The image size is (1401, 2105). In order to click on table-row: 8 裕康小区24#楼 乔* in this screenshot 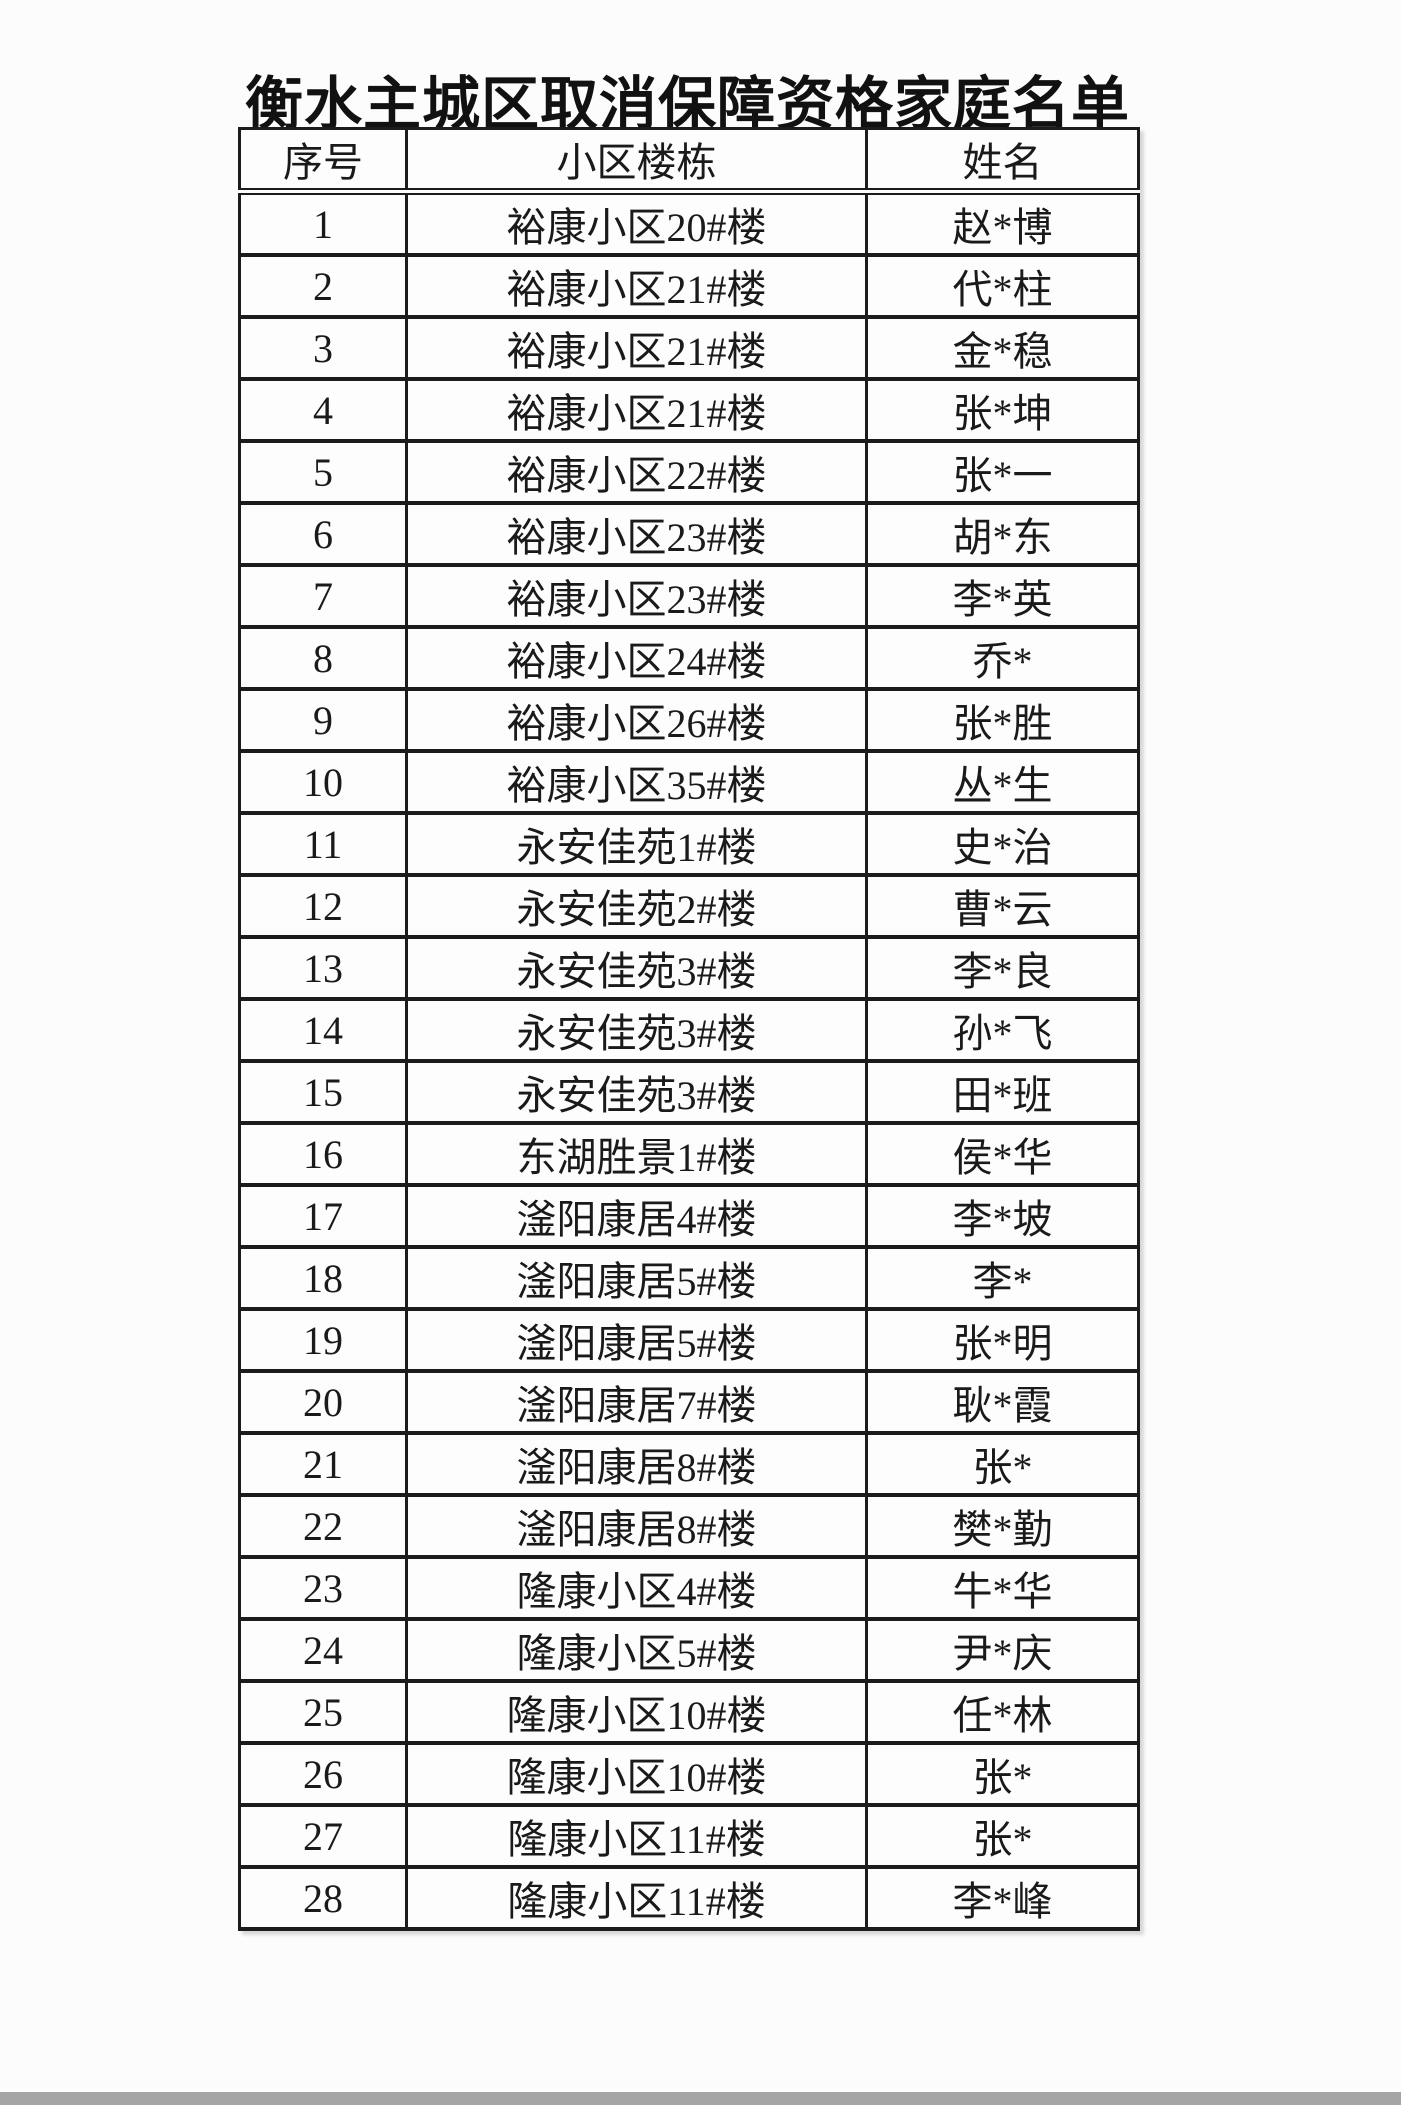, I will do `click(689, 658)`.